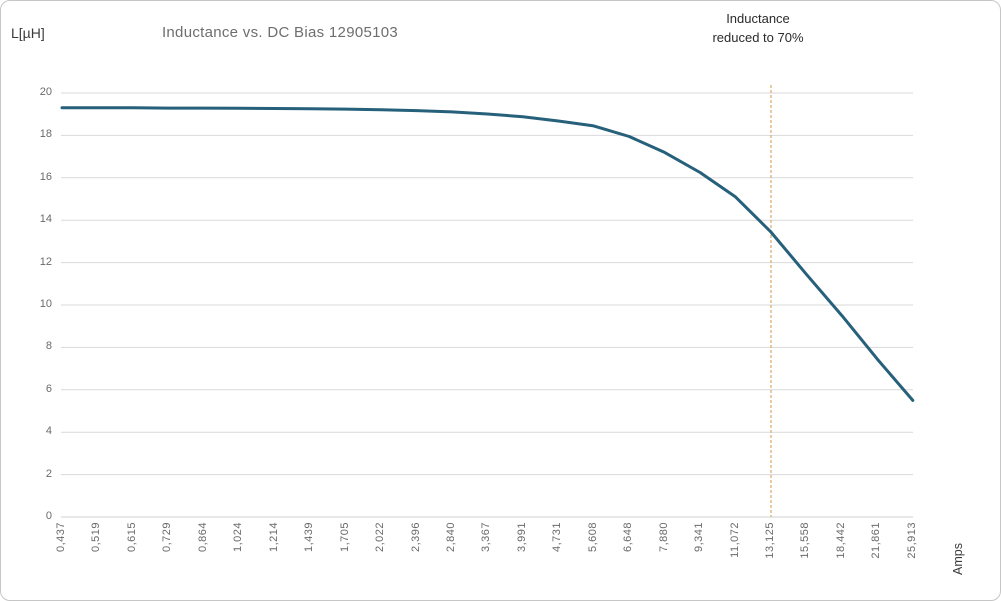  What do you see at coordinates (48, 388) in the screenshot?
I see `y-tick-label: 6` at bounding box center [48, 388].